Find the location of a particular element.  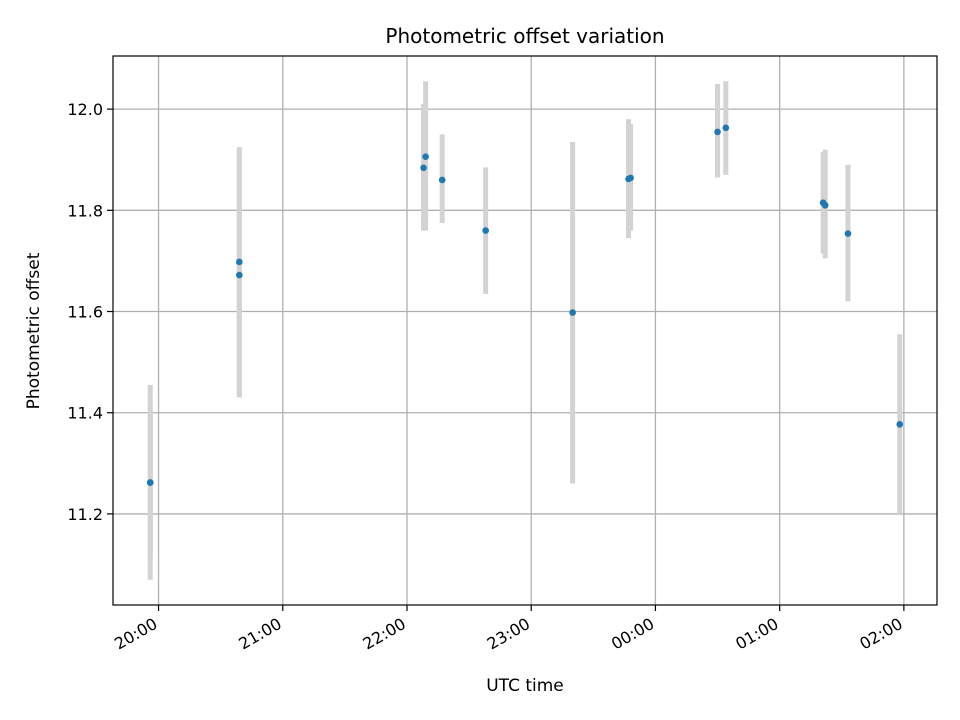

x-tick-label: 22:00 is located at coordinates (384, 634).